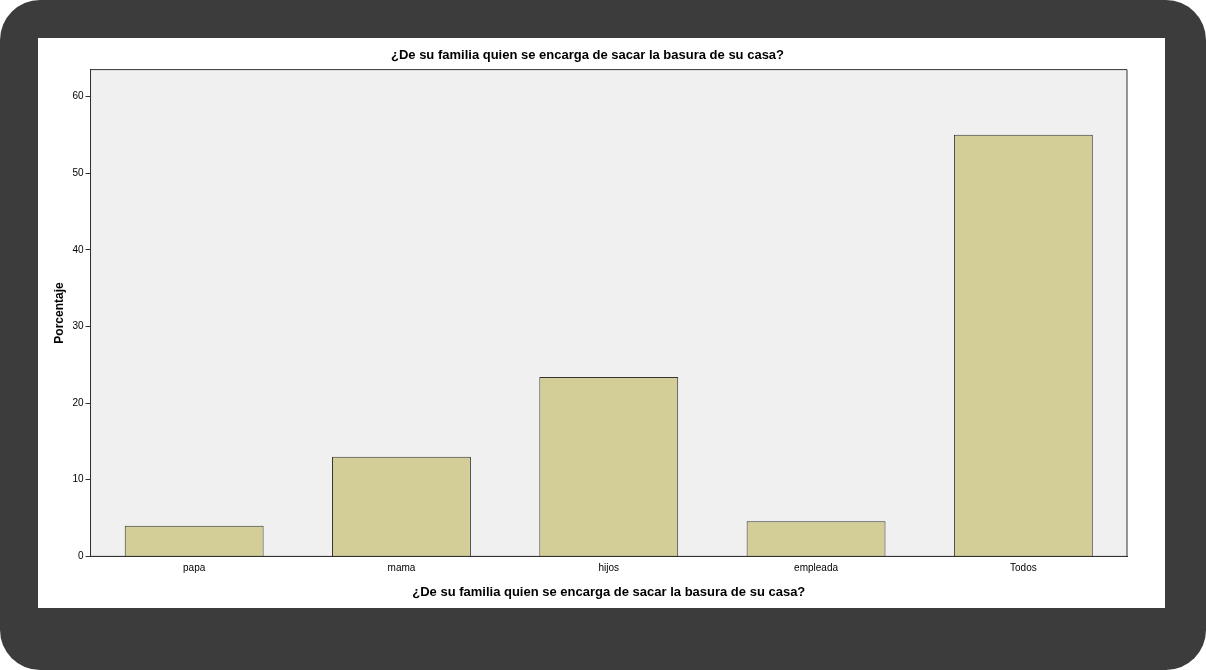 Image resolution: width=1206 pixels, height=670 pixels. Describe the element at coordinates (194, 568) in the screenshot. I see `x-tick-label: papa` at that location.